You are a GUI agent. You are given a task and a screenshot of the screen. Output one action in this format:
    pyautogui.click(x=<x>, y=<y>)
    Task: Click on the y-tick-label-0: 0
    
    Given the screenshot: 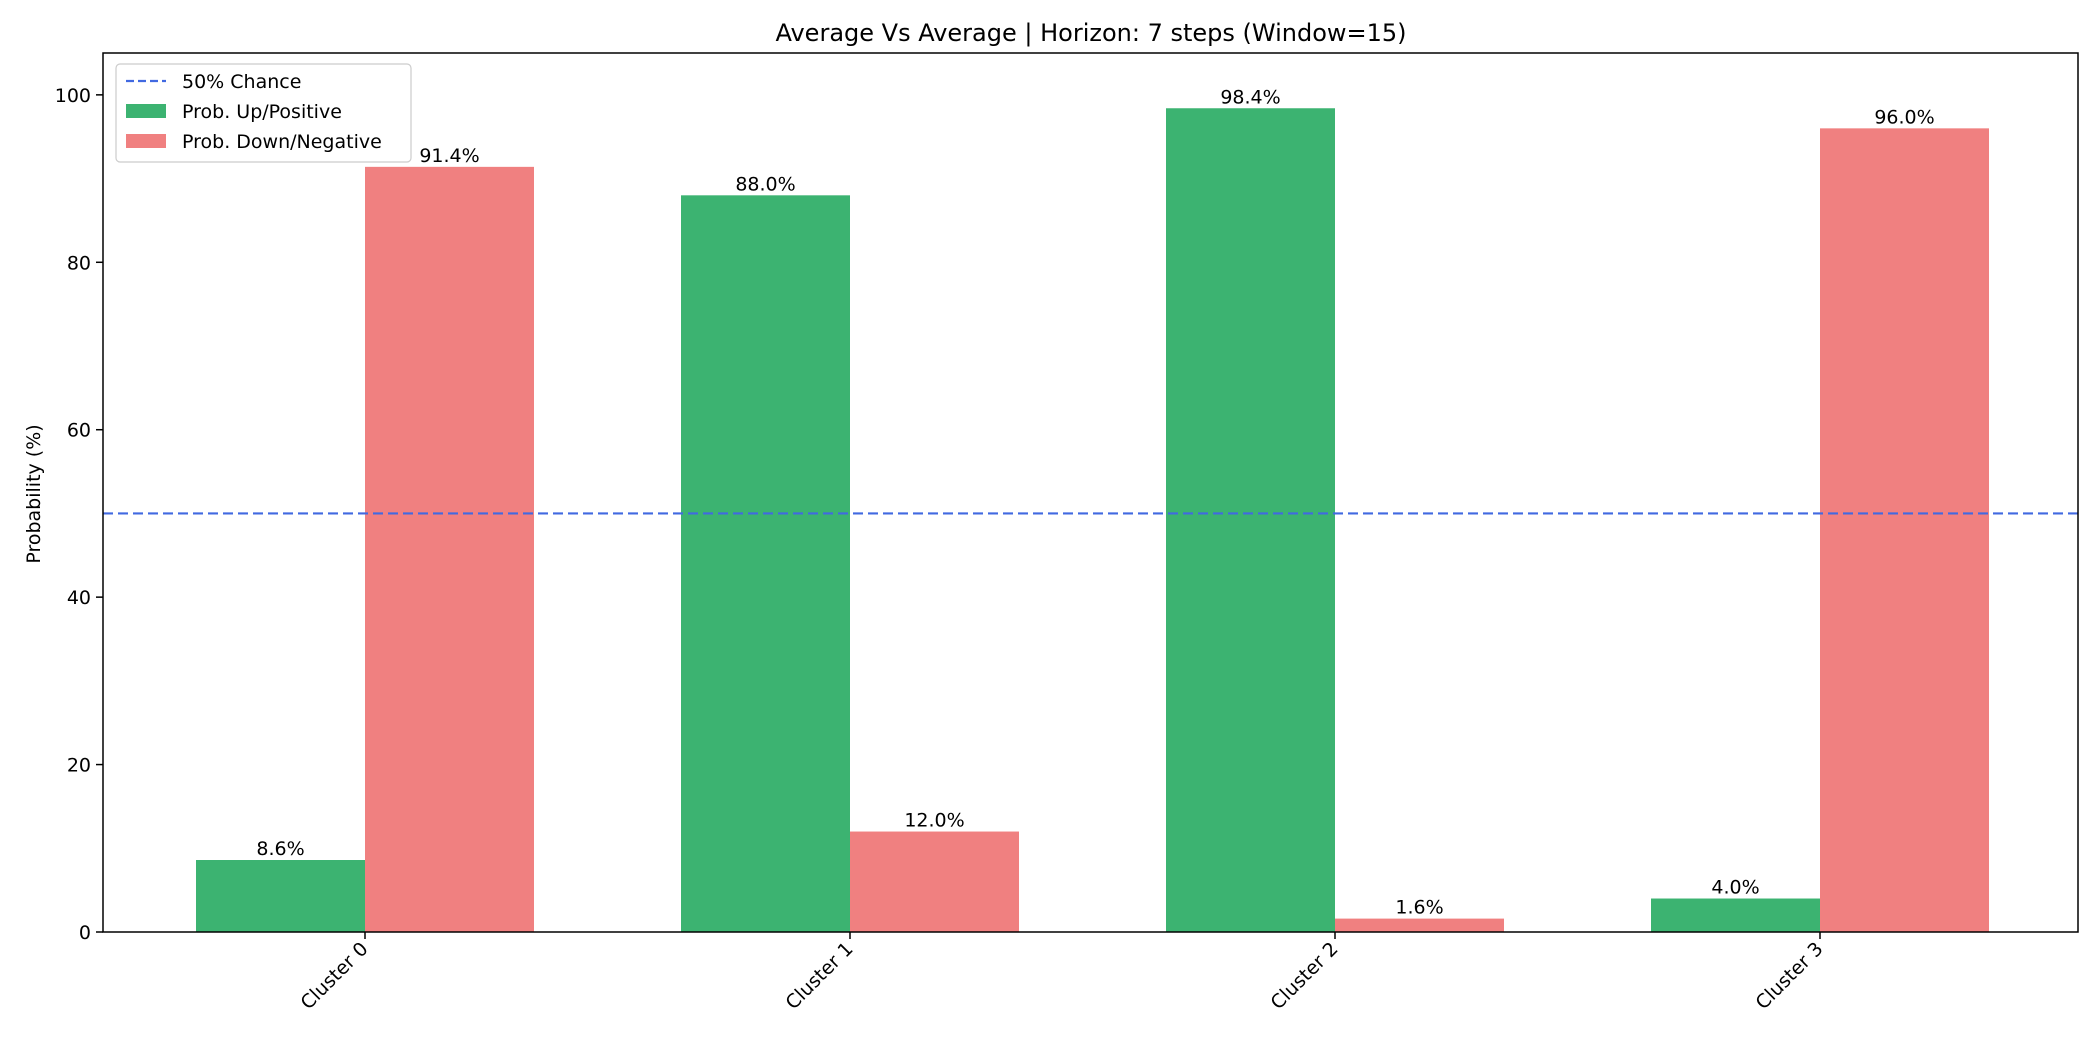 What is the action you would take?
    pyautogui.click(x=85, y=933)
    